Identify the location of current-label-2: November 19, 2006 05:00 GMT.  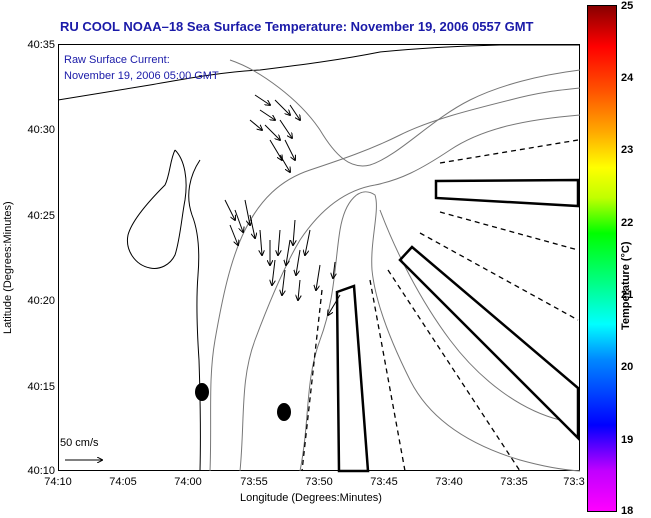
(141, 76).